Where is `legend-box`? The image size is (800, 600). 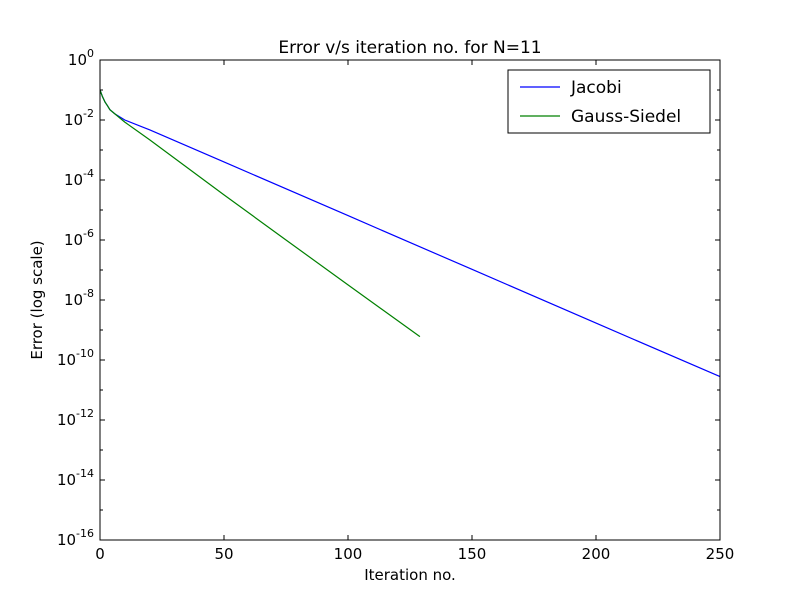 legend-box is located at coordinates (609, 101).